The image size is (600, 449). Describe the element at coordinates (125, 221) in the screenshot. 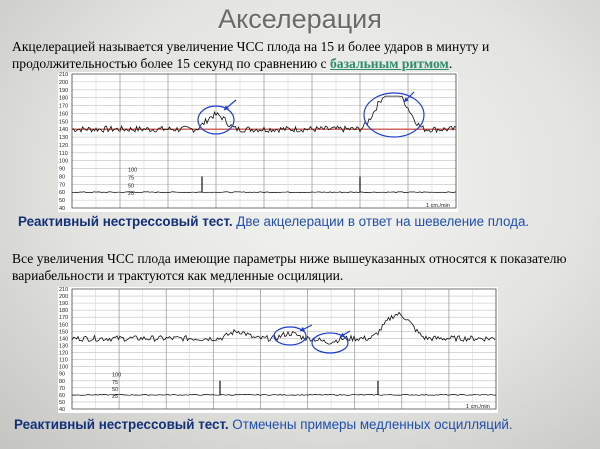

I see `caption-1-bold: Реактивный нестрессовый тест.` at that location.